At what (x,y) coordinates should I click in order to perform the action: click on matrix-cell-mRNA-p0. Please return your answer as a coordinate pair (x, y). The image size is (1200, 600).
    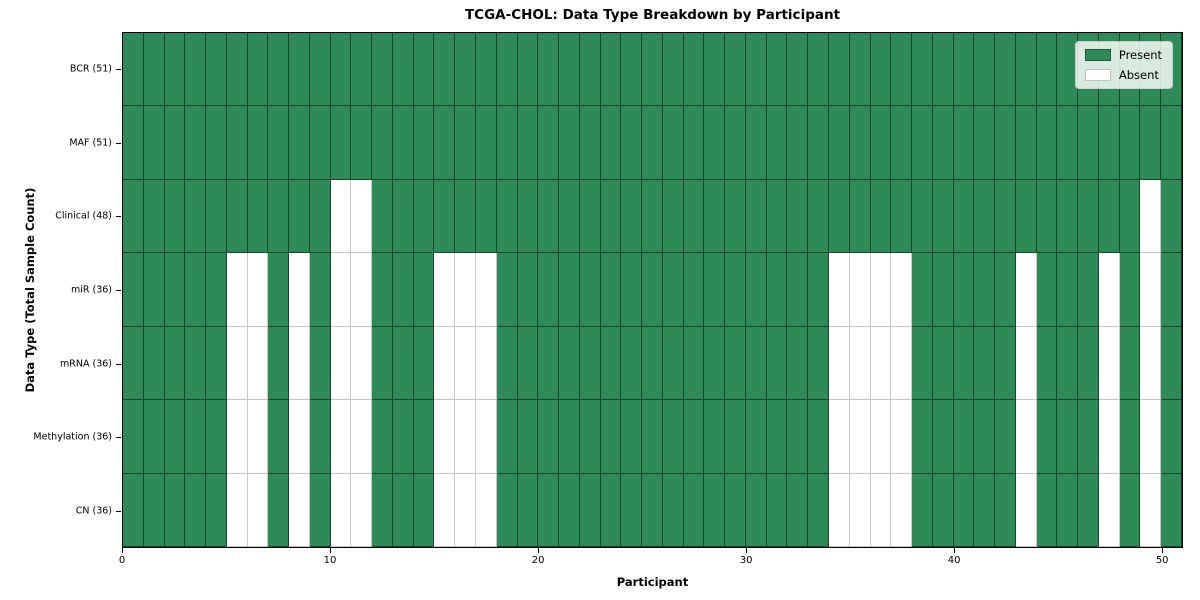
    Looking at the image, I should click on (133, 363).